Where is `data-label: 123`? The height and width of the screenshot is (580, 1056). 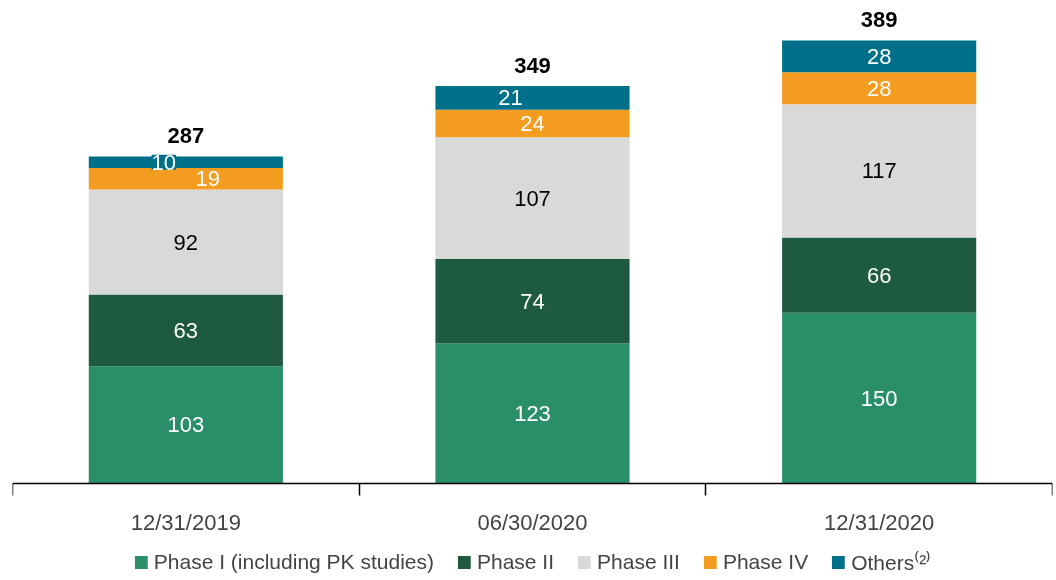
data-label: 123 is located at coordinates (532, 413).